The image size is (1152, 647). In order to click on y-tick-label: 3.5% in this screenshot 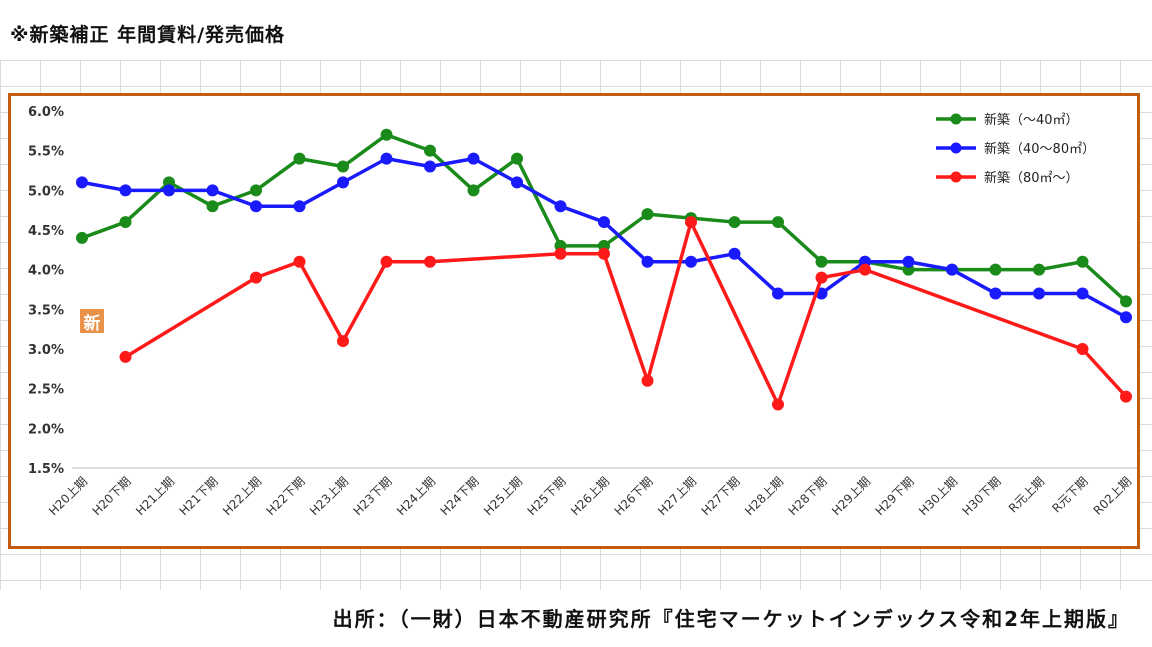, I will do `click(46, 310)`.